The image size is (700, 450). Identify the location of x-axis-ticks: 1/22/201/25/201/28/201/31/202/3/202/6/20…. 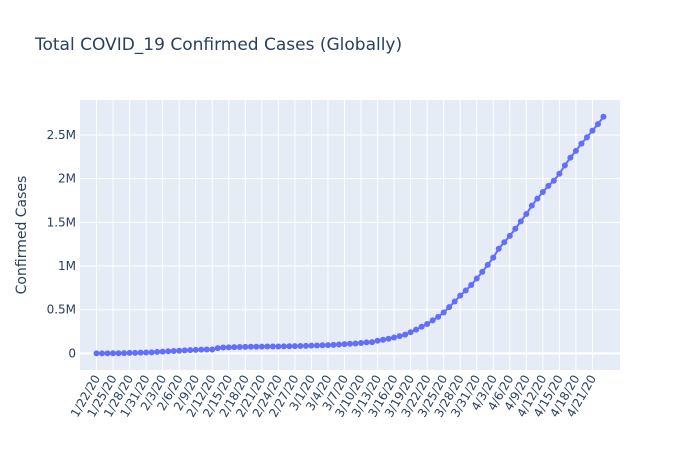
(333, 396).